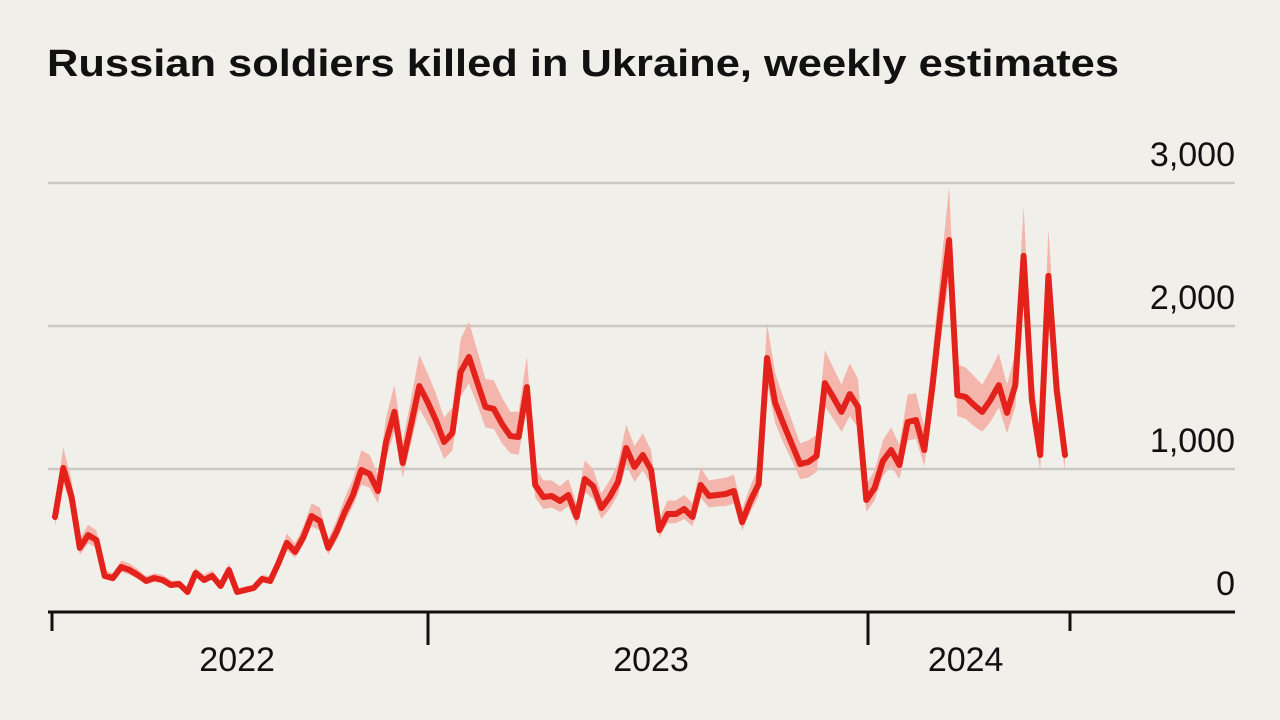 The height and width of the screenshot is (720, 1280). Describe the element at coordinates (561, 628) in the screenshot. I see `x-axis-year-boundaries` at that location.